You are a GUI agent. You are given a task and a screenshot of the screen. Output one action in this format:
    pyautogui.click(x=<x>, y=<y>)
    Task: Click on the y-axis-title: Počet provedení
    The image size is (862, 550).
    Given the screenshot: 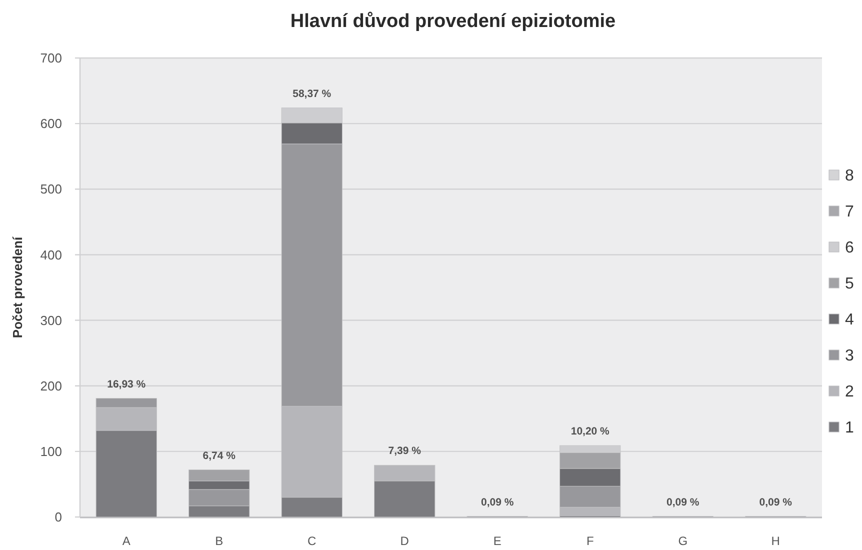 What is the action you would take?
    pyautogui.click(x=17, y=287)
    